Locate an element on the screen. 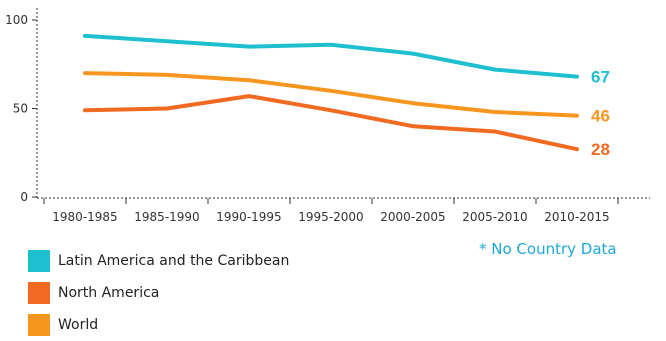  legend-item-north-america: North America is located at coordinates (158, 293).